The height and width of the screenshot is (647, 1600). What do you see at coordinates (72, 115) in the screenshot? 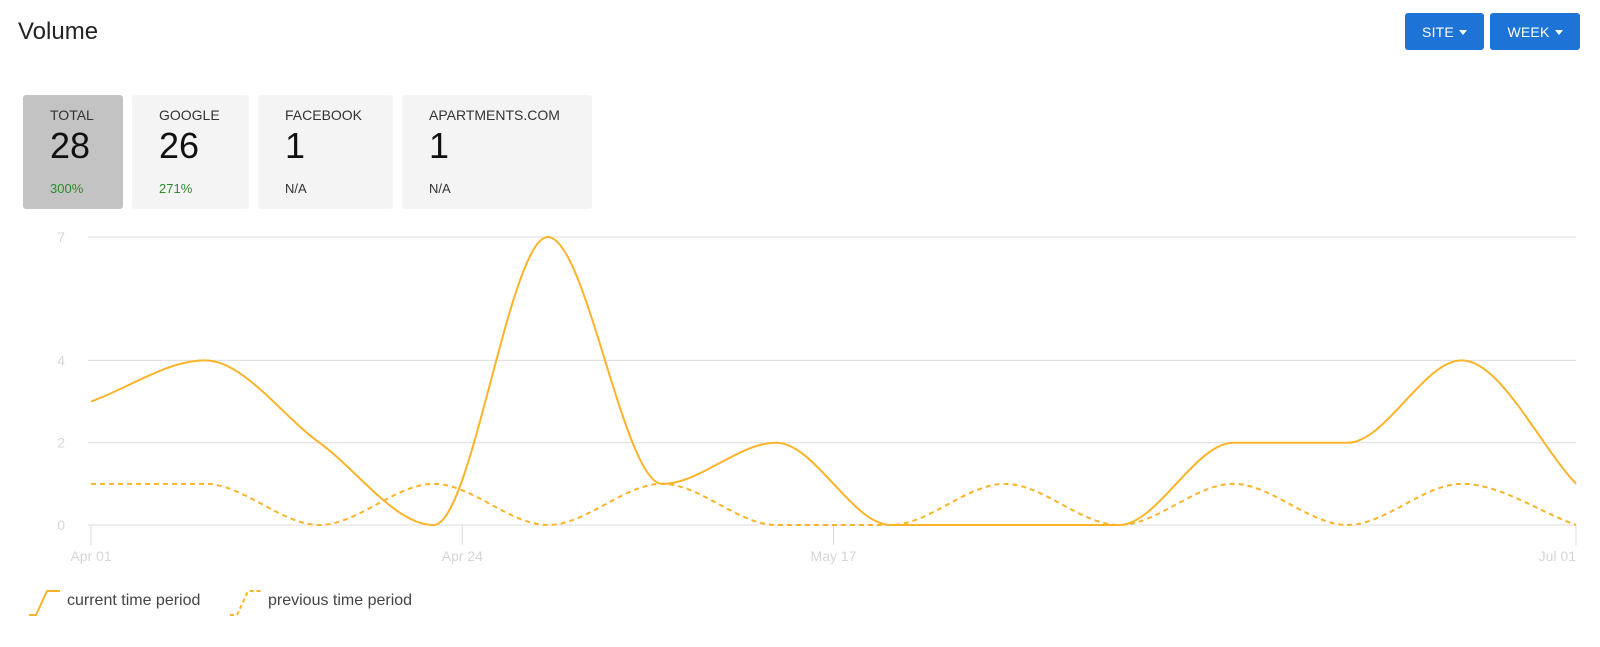
I see `stat-card-label: TOTAL` at bounding box center [72, 115].